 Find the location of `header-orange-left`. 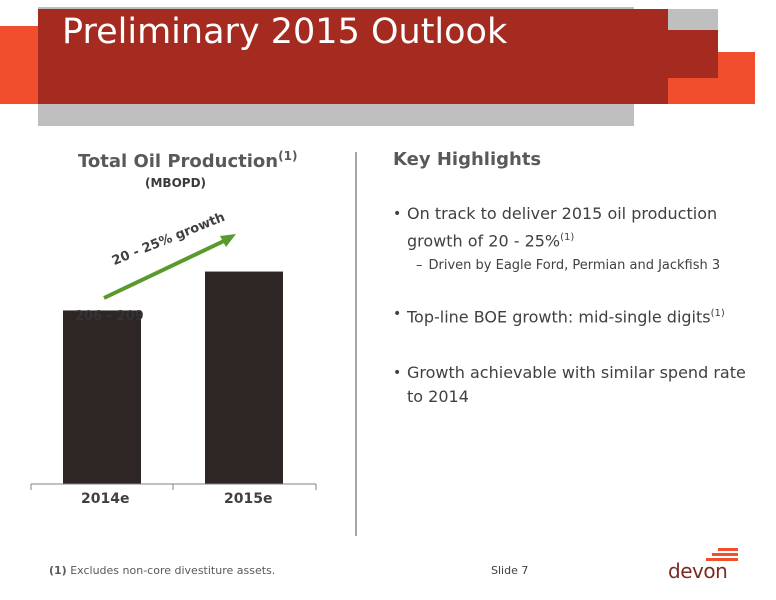

header-orange-left is located at coordinates (20, 65).